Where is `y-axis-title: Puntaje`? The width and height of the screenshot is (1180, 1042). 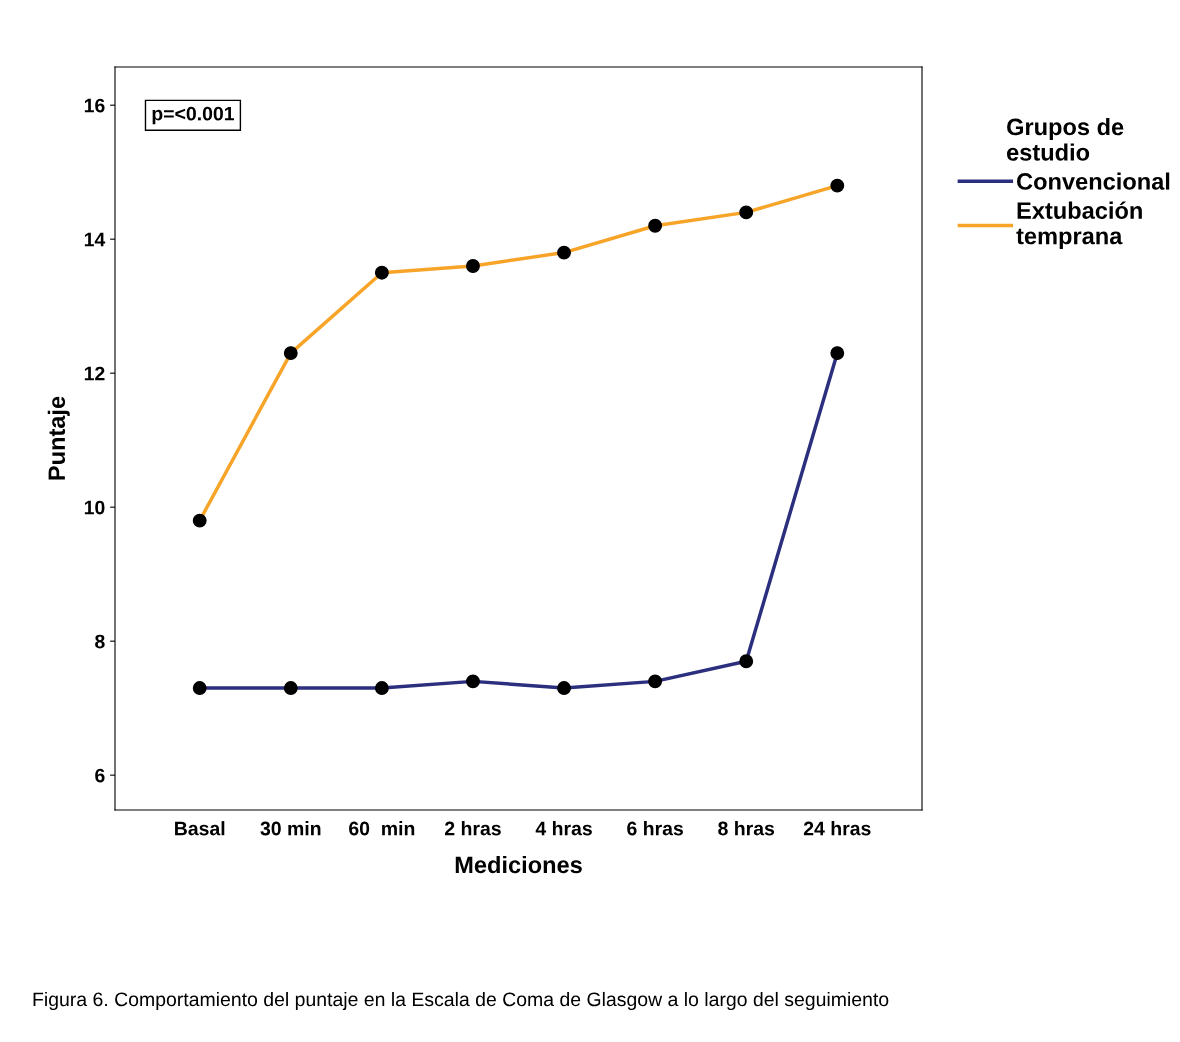 y-axis-title: Puntaje is located at coordinates (58, 438).